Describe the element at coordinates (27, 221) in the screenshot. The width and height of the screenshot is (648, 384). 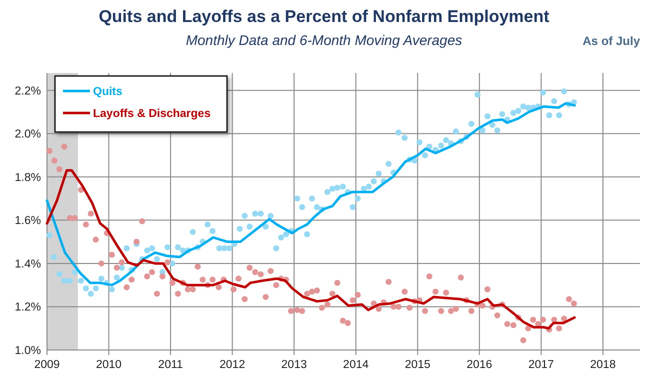
I see `y-tick-label: 1.6%` at that location.